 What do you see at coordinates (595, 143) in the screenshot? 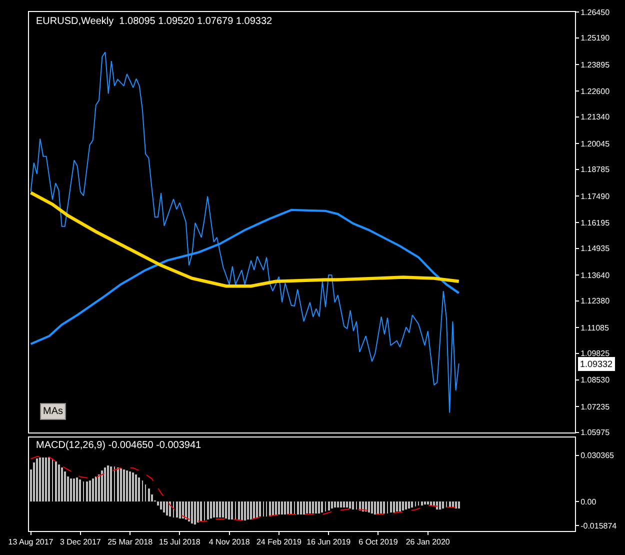
I see `y-tick-label: 1.20045` at bounding box center [595, 143].